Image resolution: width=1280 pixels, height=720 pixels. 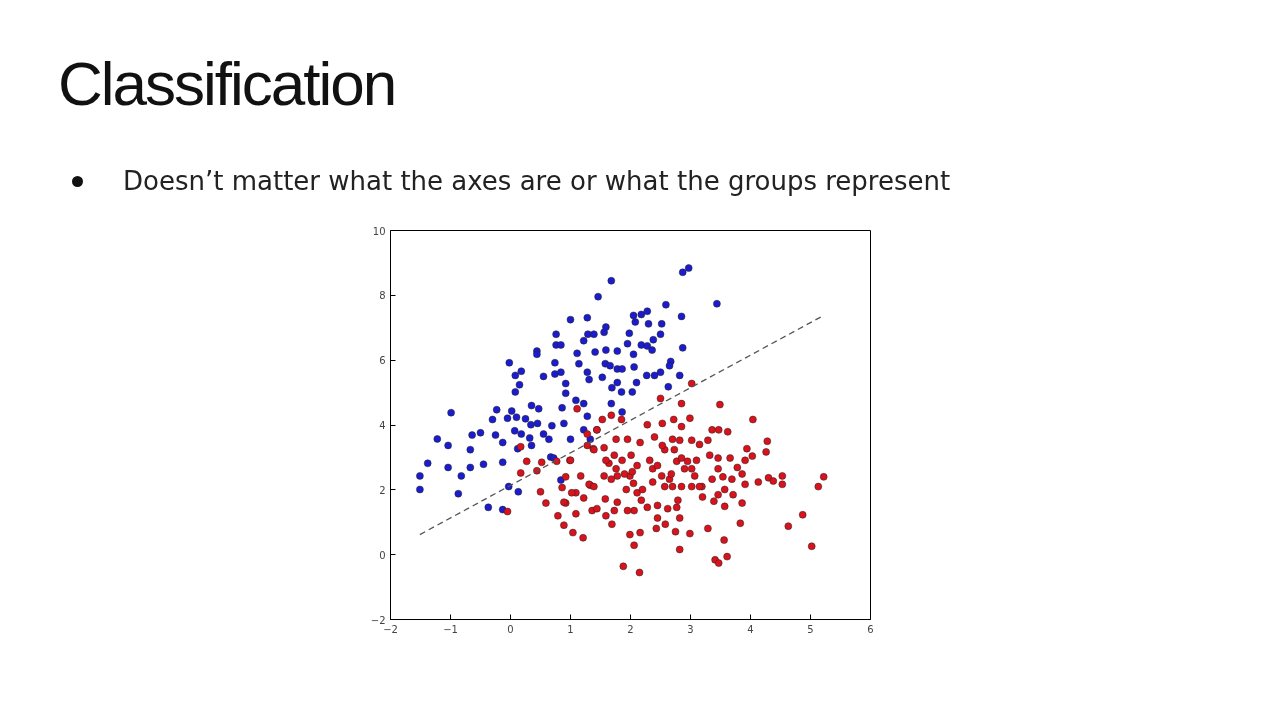 What do you see at coordinates (227, 84) in the screenshot?
I see `chart-title: Classification` at bounding box center [227, 84].